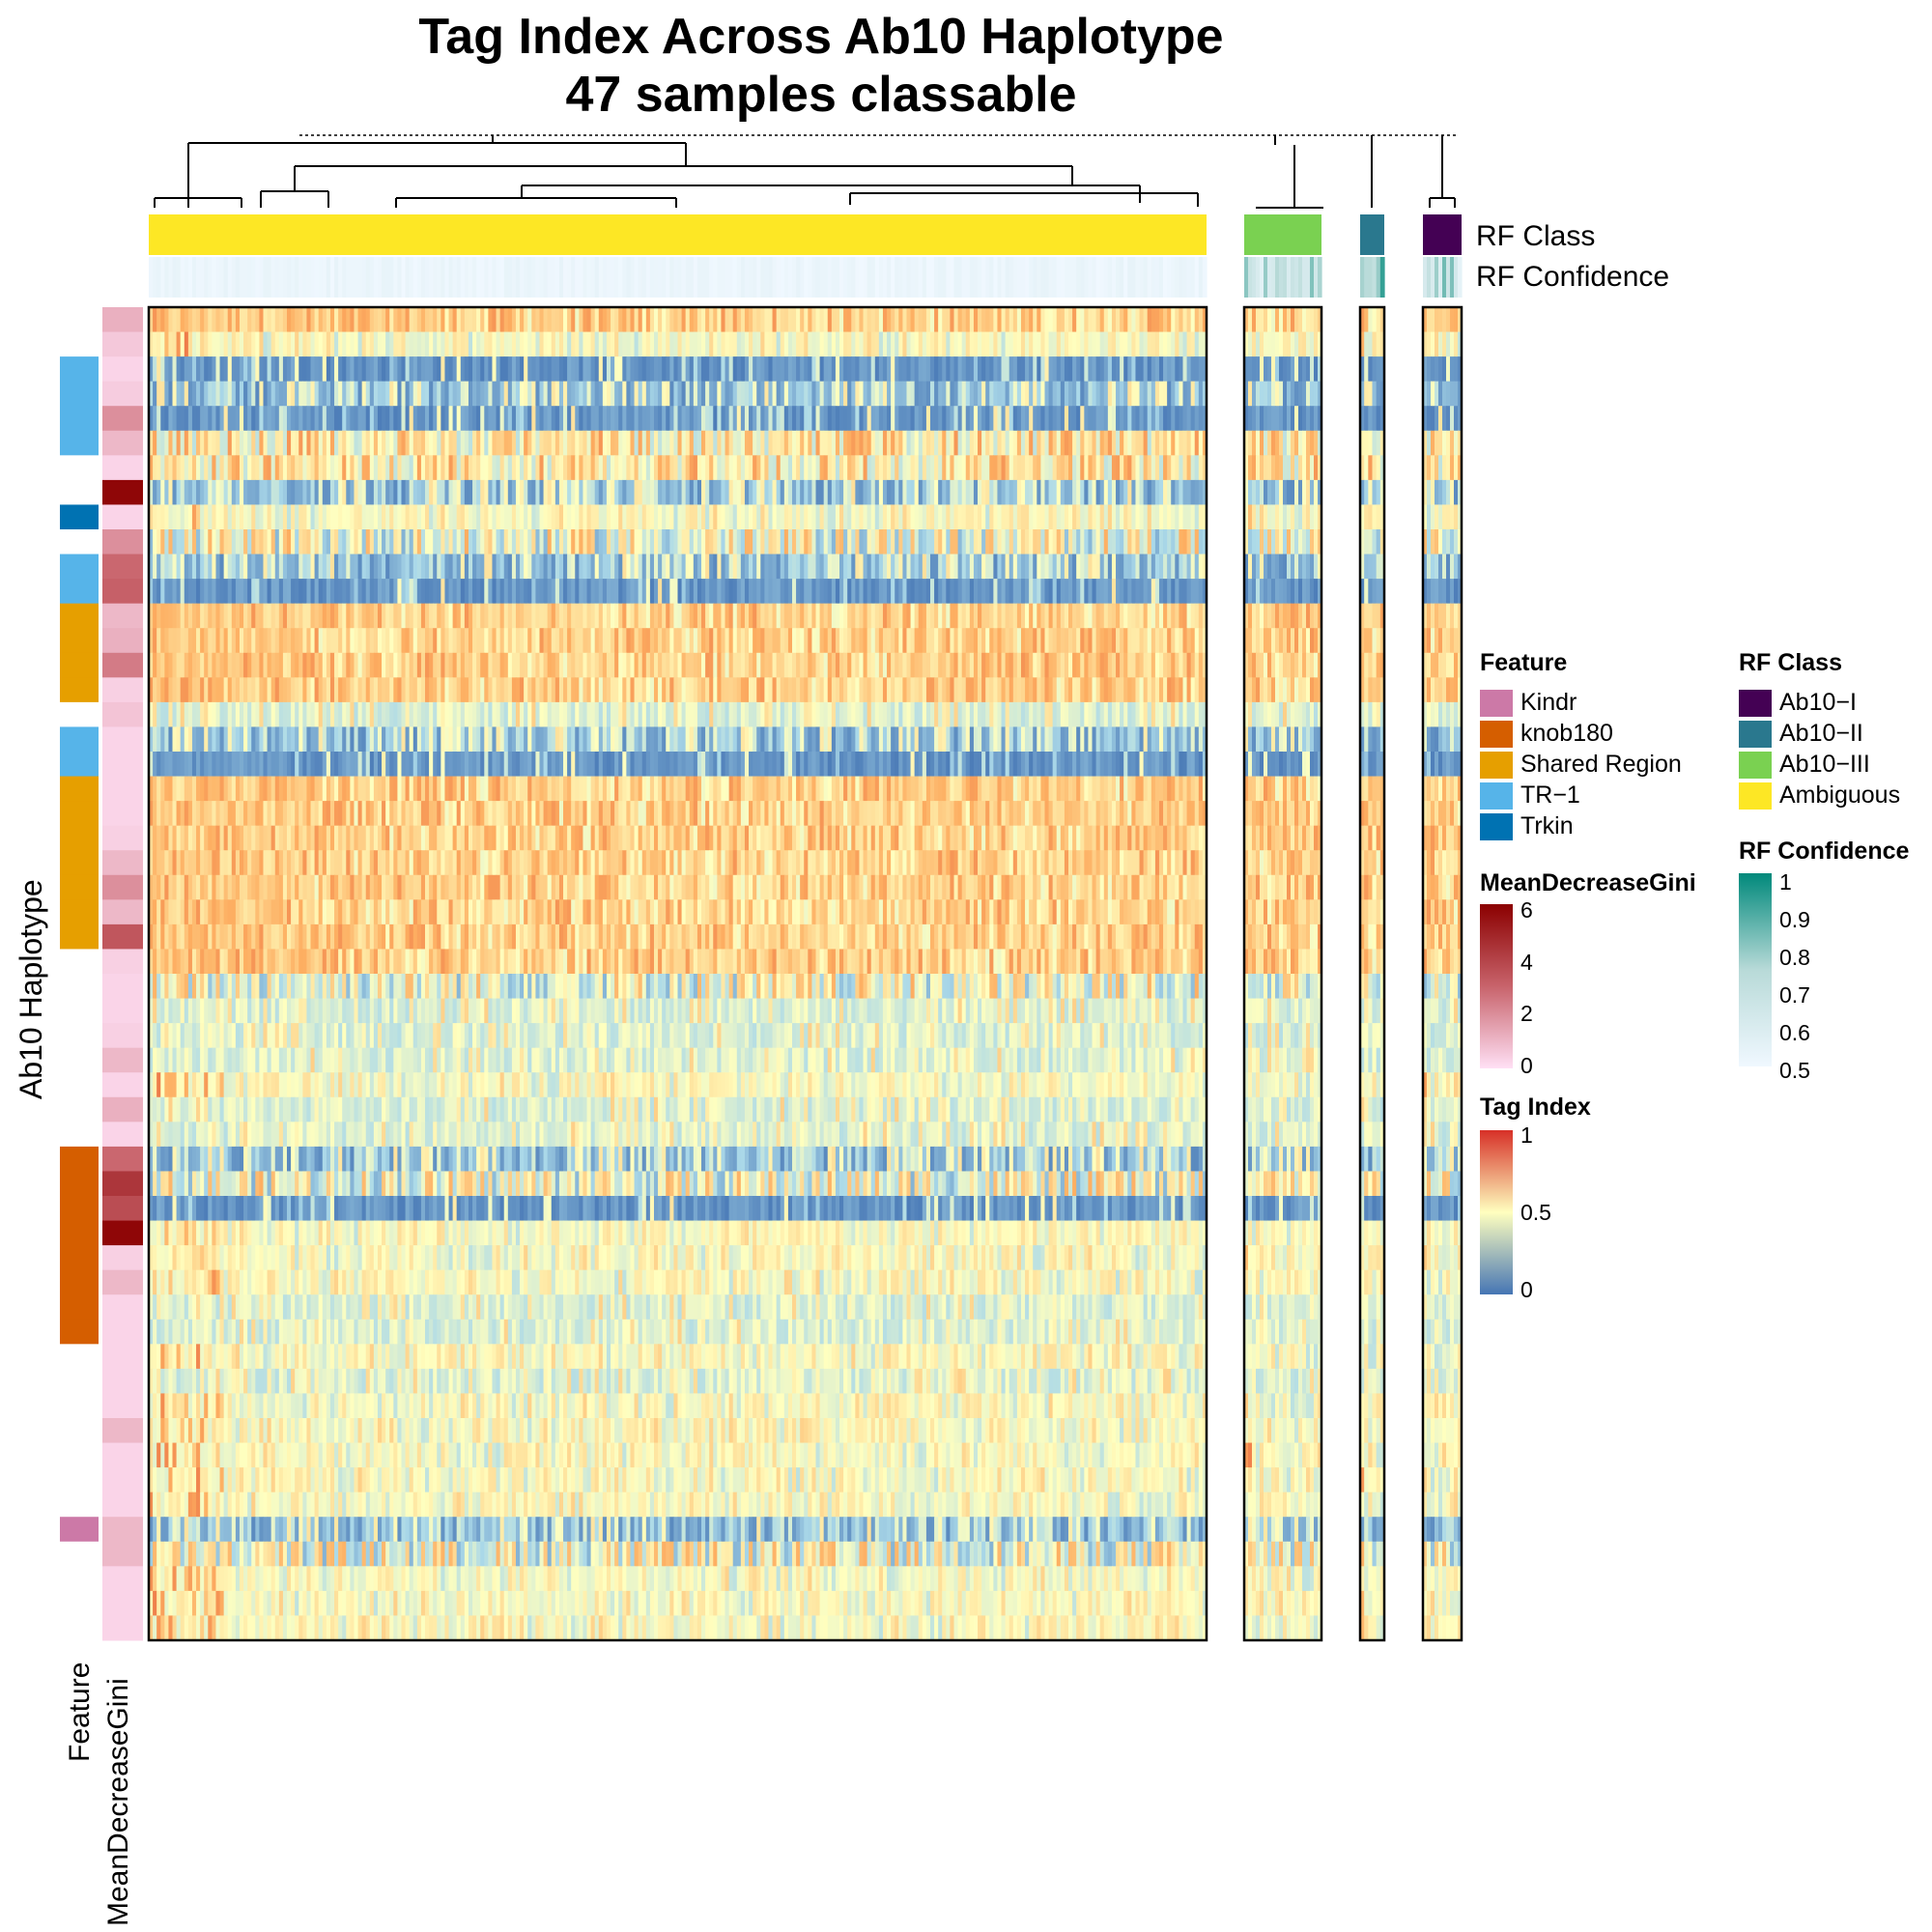  I want to click on rf-class-bar, so click(678, 234).